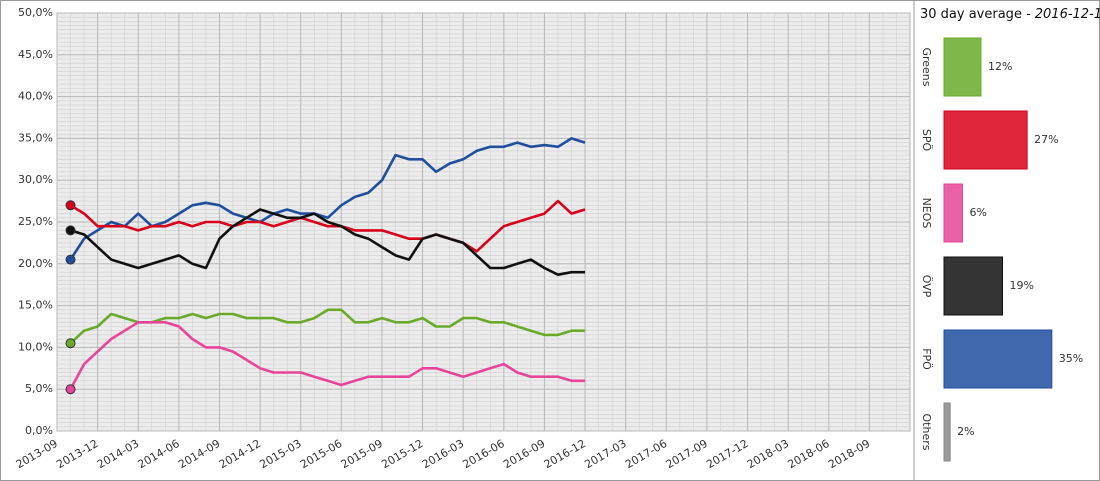 The image size is (1100, 481). I want to click on panel-title-text: 30 day average -, so click(975, 14).